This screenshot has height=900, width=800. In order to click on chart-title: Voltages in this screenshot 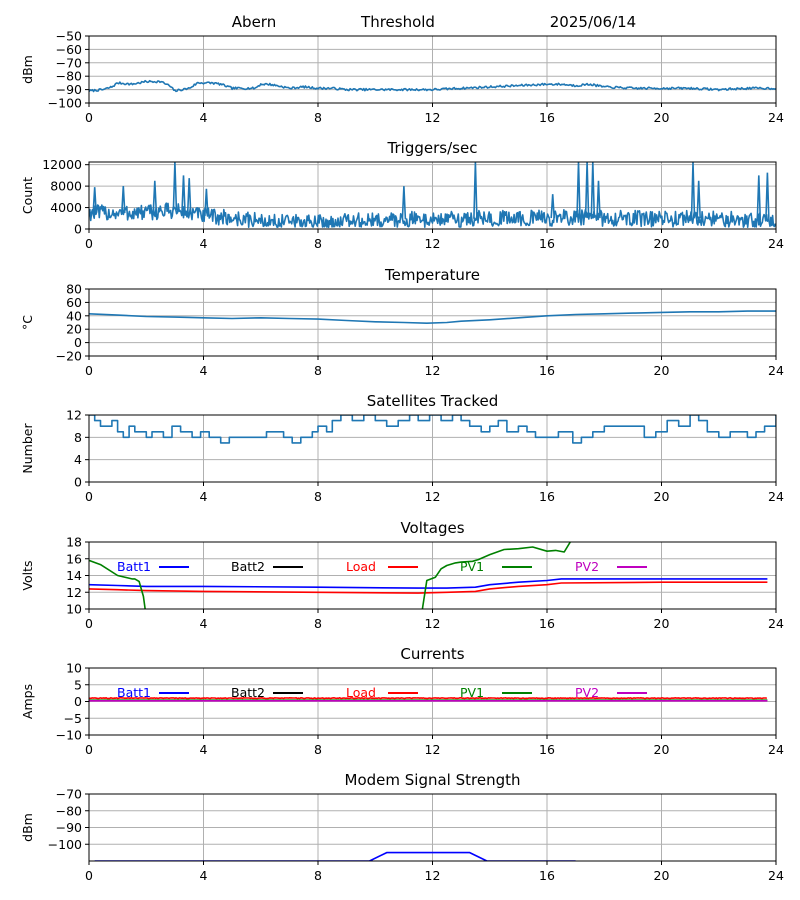, I will do `click(432, 528)`.